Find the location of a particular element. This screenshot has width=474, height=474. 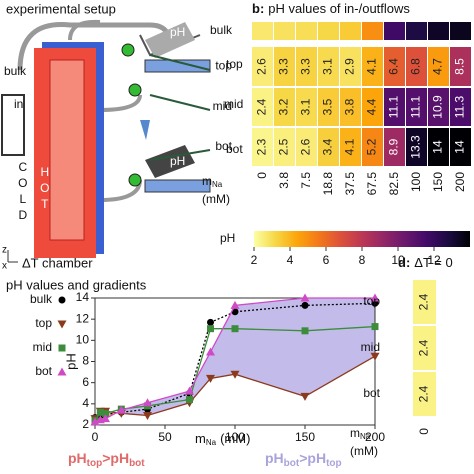

annotation-sub: top is located at coordinates (334, 463).